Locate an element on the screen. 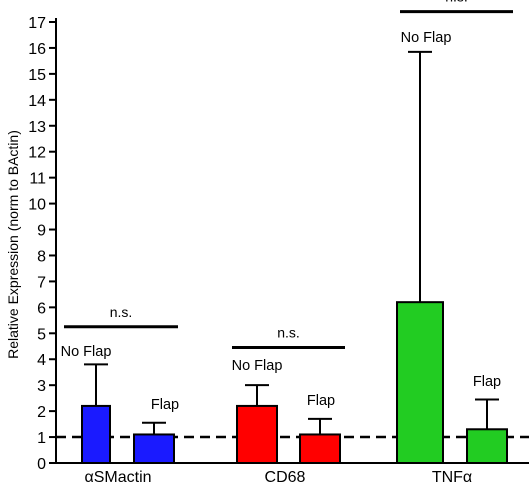 The width and height of the screenshot is (532, 485). y-tick-label: 2 is located at coordinates (41, 412).